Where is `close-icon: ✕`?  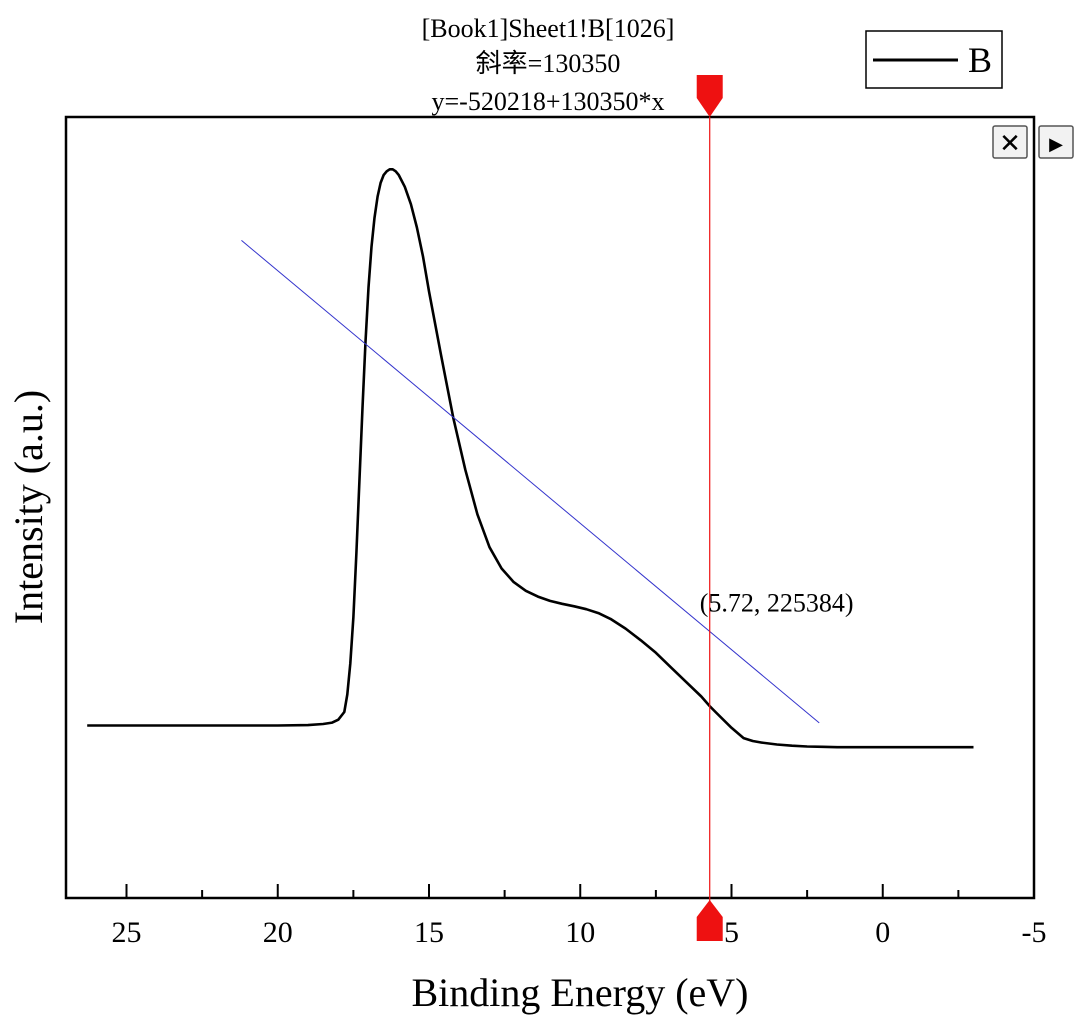 close-icon: ✕ is located at coordinates (1010, 144).